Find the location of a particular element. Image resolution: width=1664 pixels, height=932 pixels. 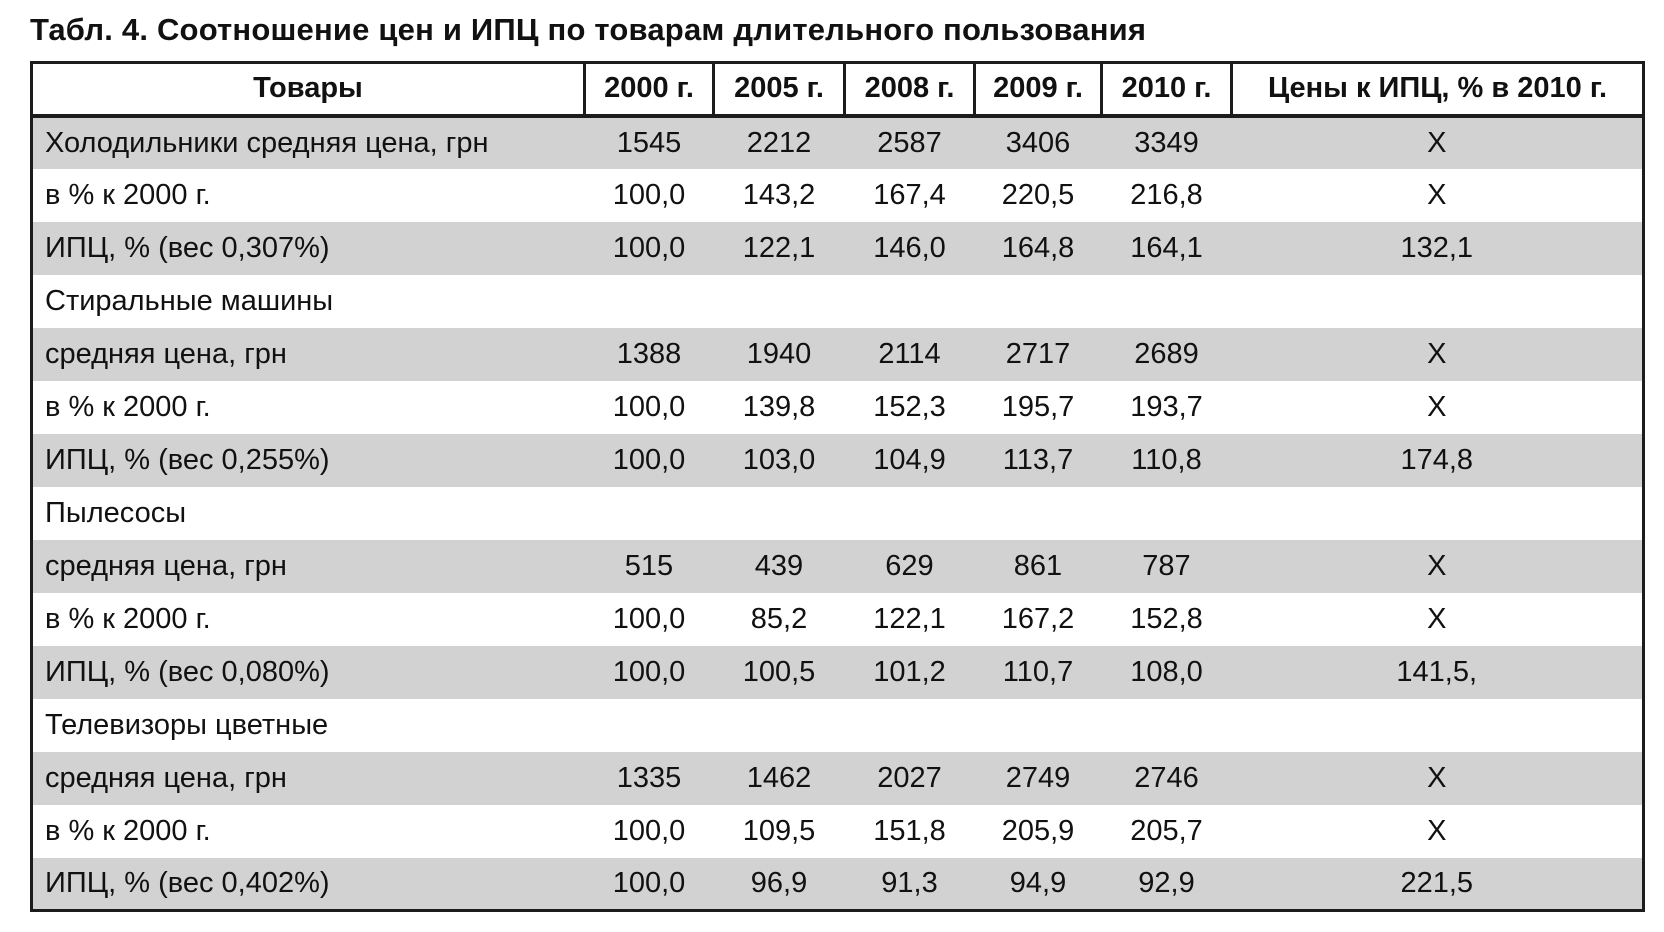

year-value-cell: 1388 is located at coordinates (649, 354).